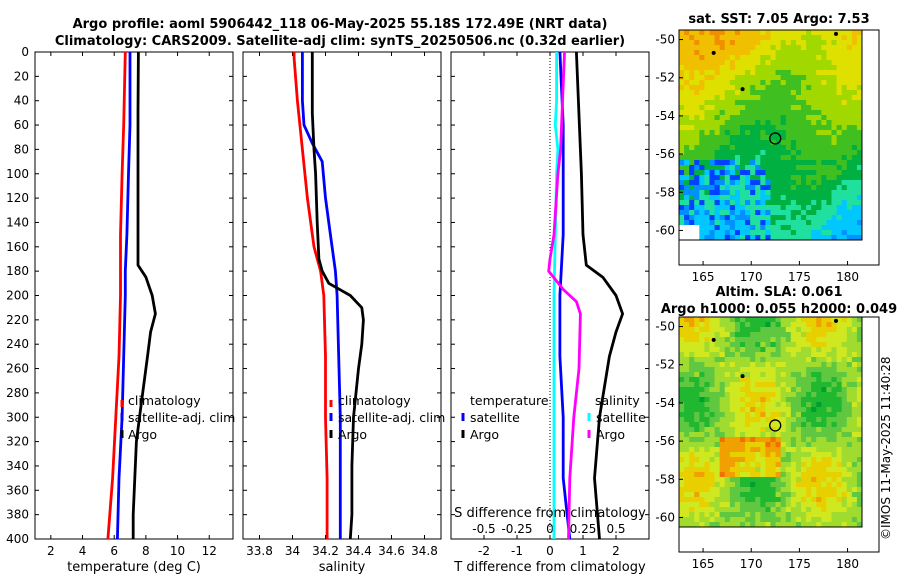  I want to click on sla-map-title-1: Altim. SLA: 0.061, so click(779, 292).